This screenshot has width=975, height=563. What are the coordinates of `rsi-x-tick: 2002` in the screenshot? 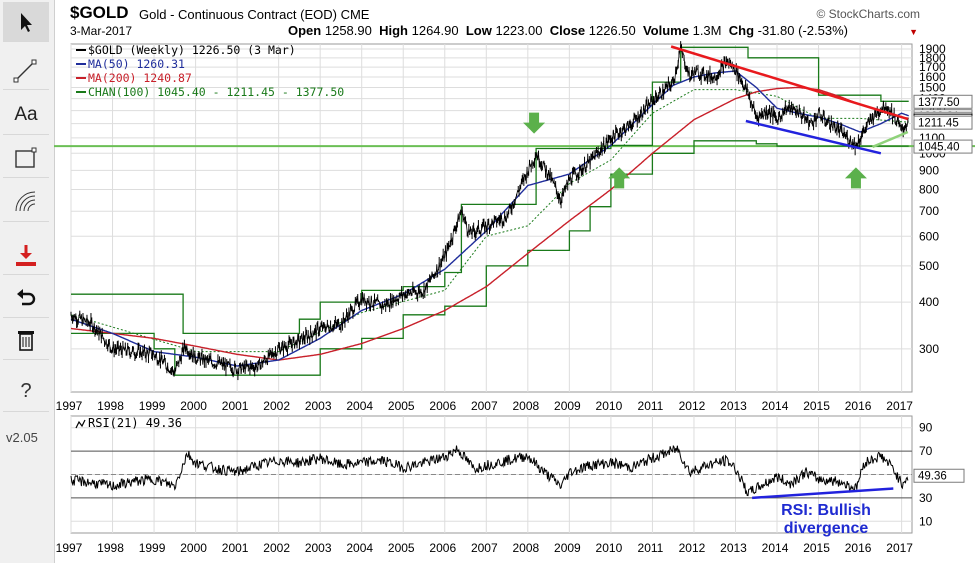 It's located at (276, 548).